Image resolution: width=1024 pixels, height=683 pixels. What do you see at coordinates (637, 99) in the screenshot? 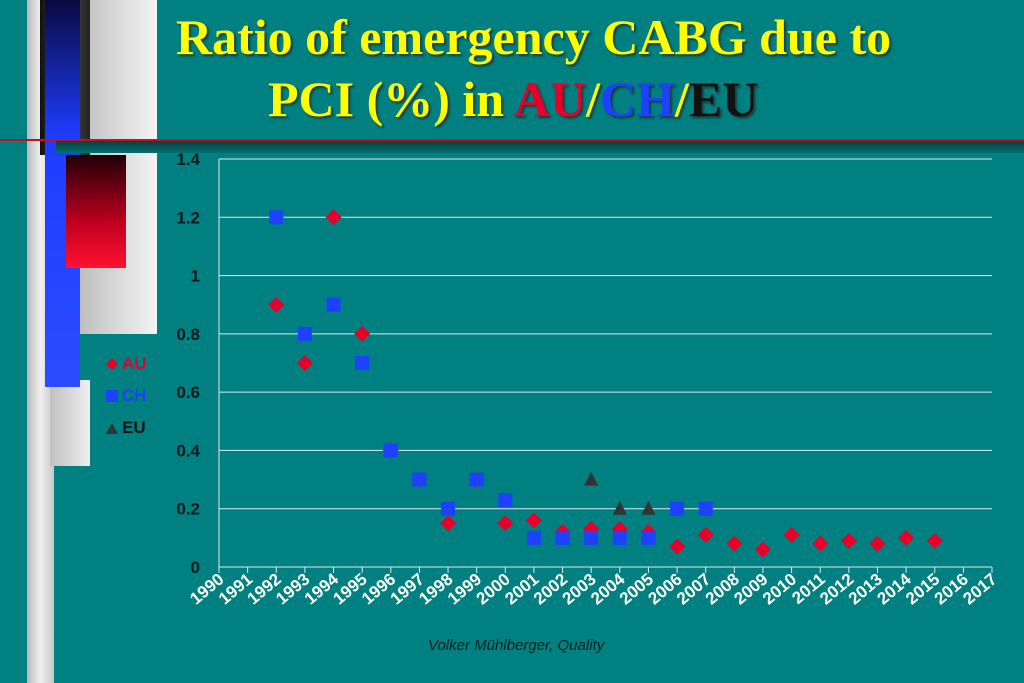
I see `title-ch: CH` at bounding box center [637, 99].